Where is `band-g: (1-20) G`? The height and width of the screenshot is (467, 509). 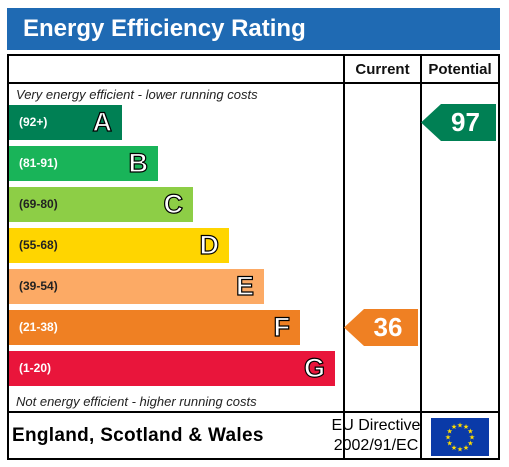 band-g: (1-20) G is located at coordinates (172, 368).